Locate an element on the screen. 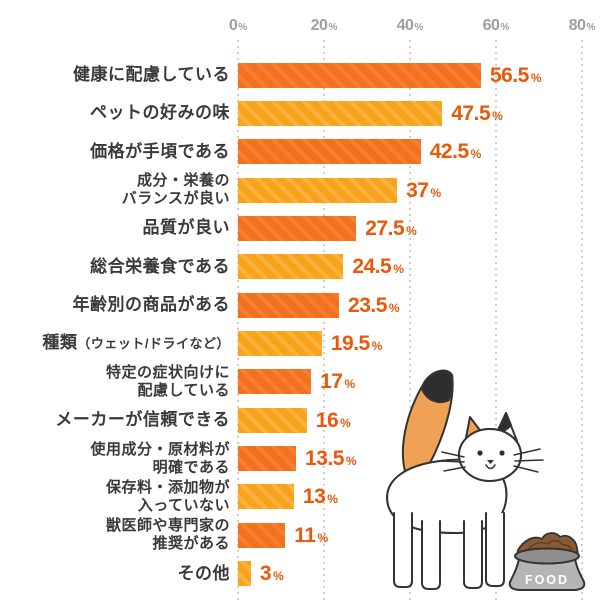 The height and width of the screenshot is (603, 609). value-label: 23.5% is located at coordinates (374, 305).